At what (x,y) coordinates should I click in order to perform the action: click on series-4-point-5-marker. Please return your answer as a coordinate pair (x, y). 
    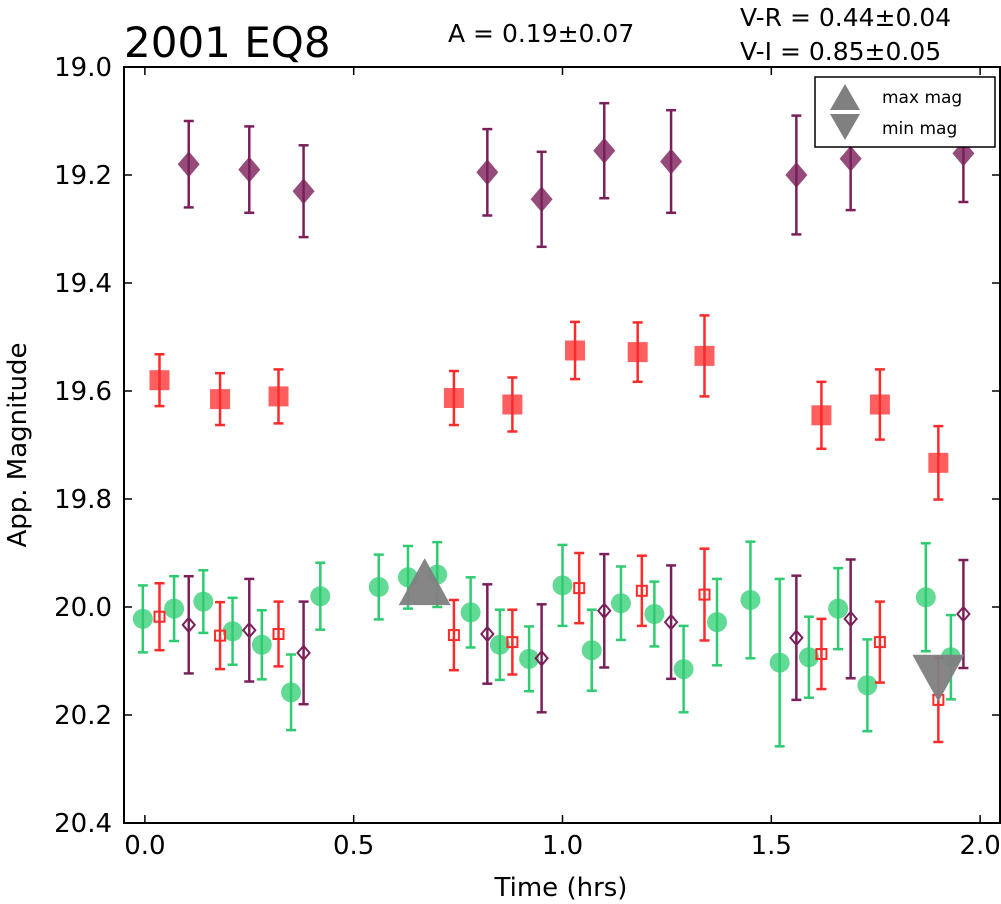
    Looking at the image, I should click on (604, 611).